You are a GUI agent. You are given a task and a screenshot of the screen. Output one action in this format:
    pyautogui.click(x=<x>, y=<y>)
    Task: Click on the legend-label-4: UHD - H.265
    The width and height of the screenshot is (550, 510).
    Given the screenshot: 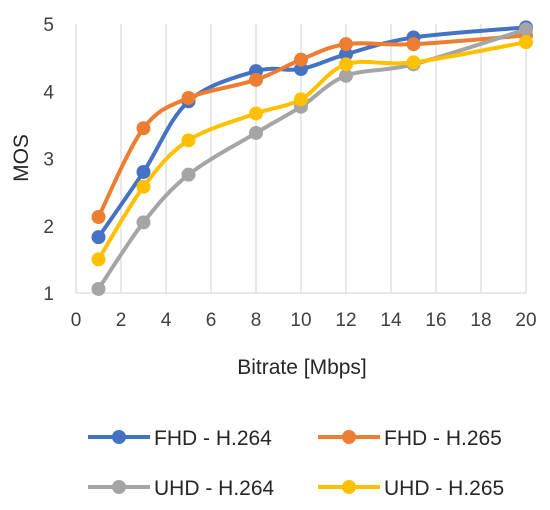 What is the action you would take?
    pyautogui.click(x=444, y=488)
    